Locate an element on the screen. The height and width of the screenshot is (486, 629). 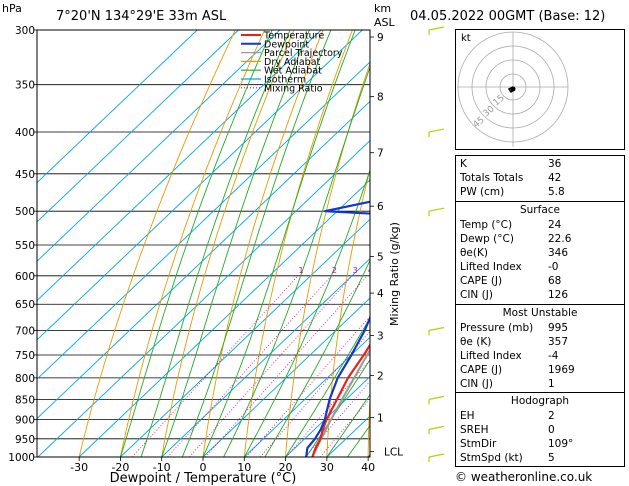
legend-label: Dewpoint is located at coordinates (286, 44).